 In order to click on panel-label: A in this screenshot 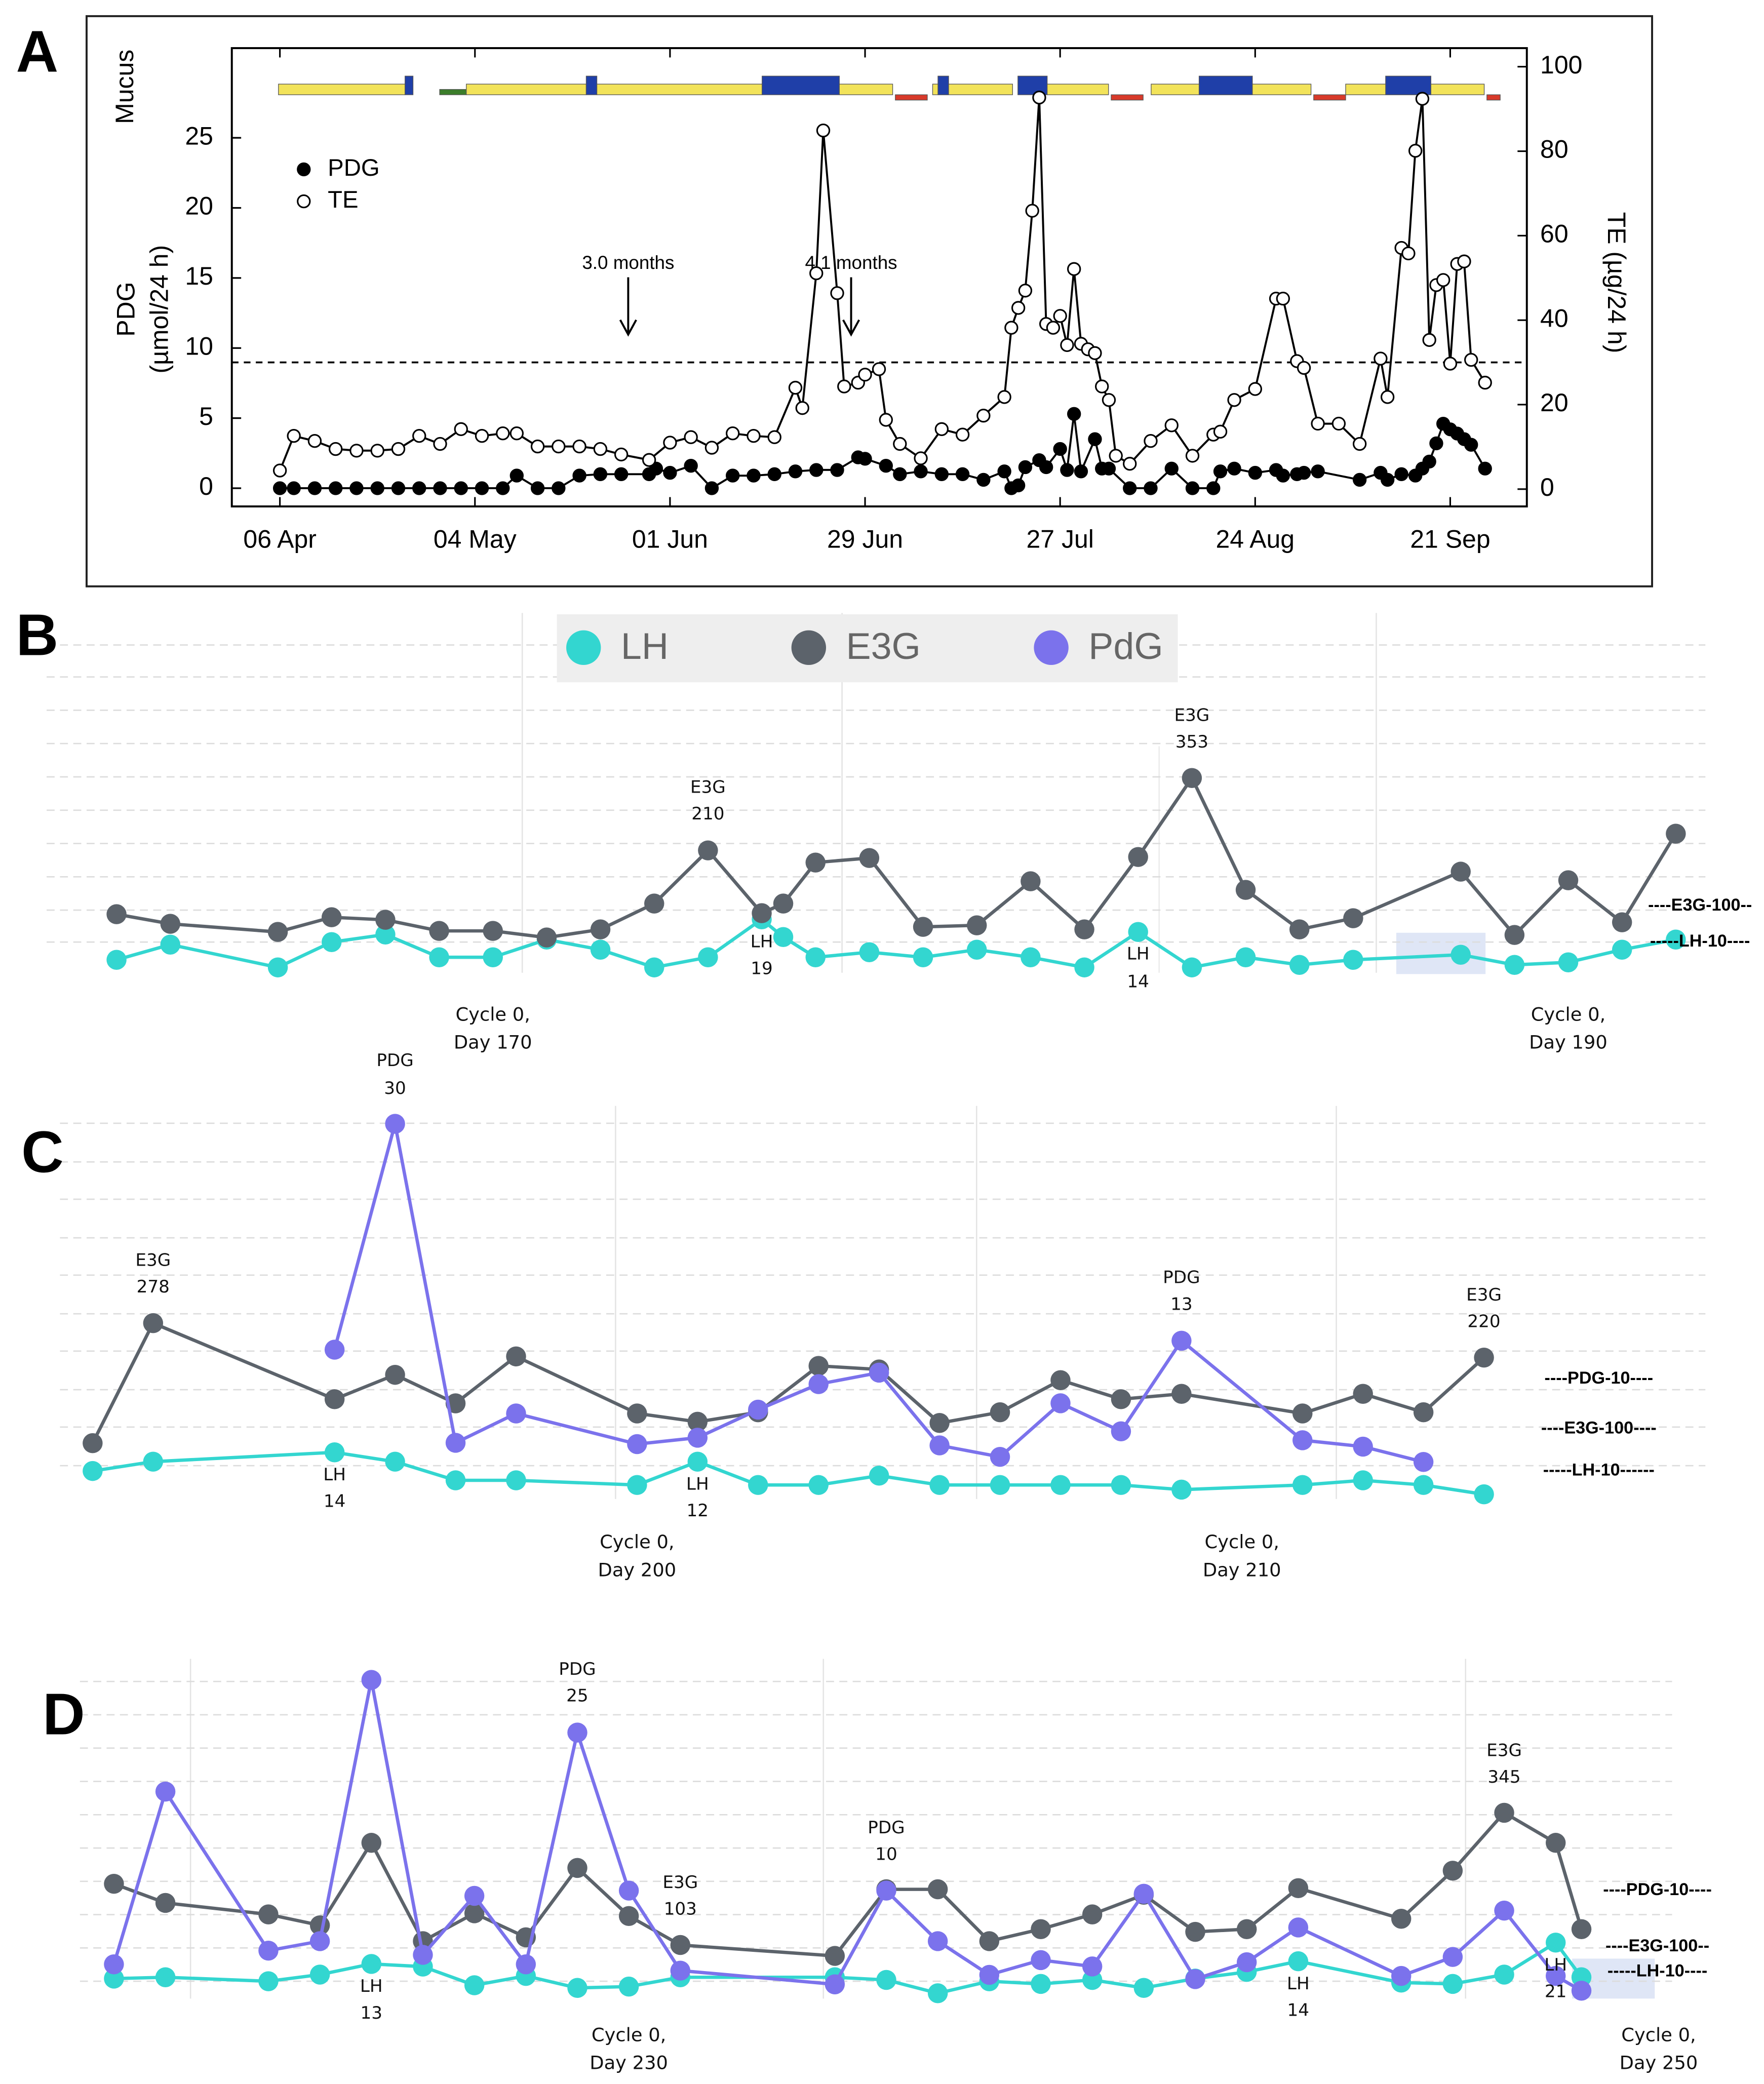, I will do `click(37, 51)`.